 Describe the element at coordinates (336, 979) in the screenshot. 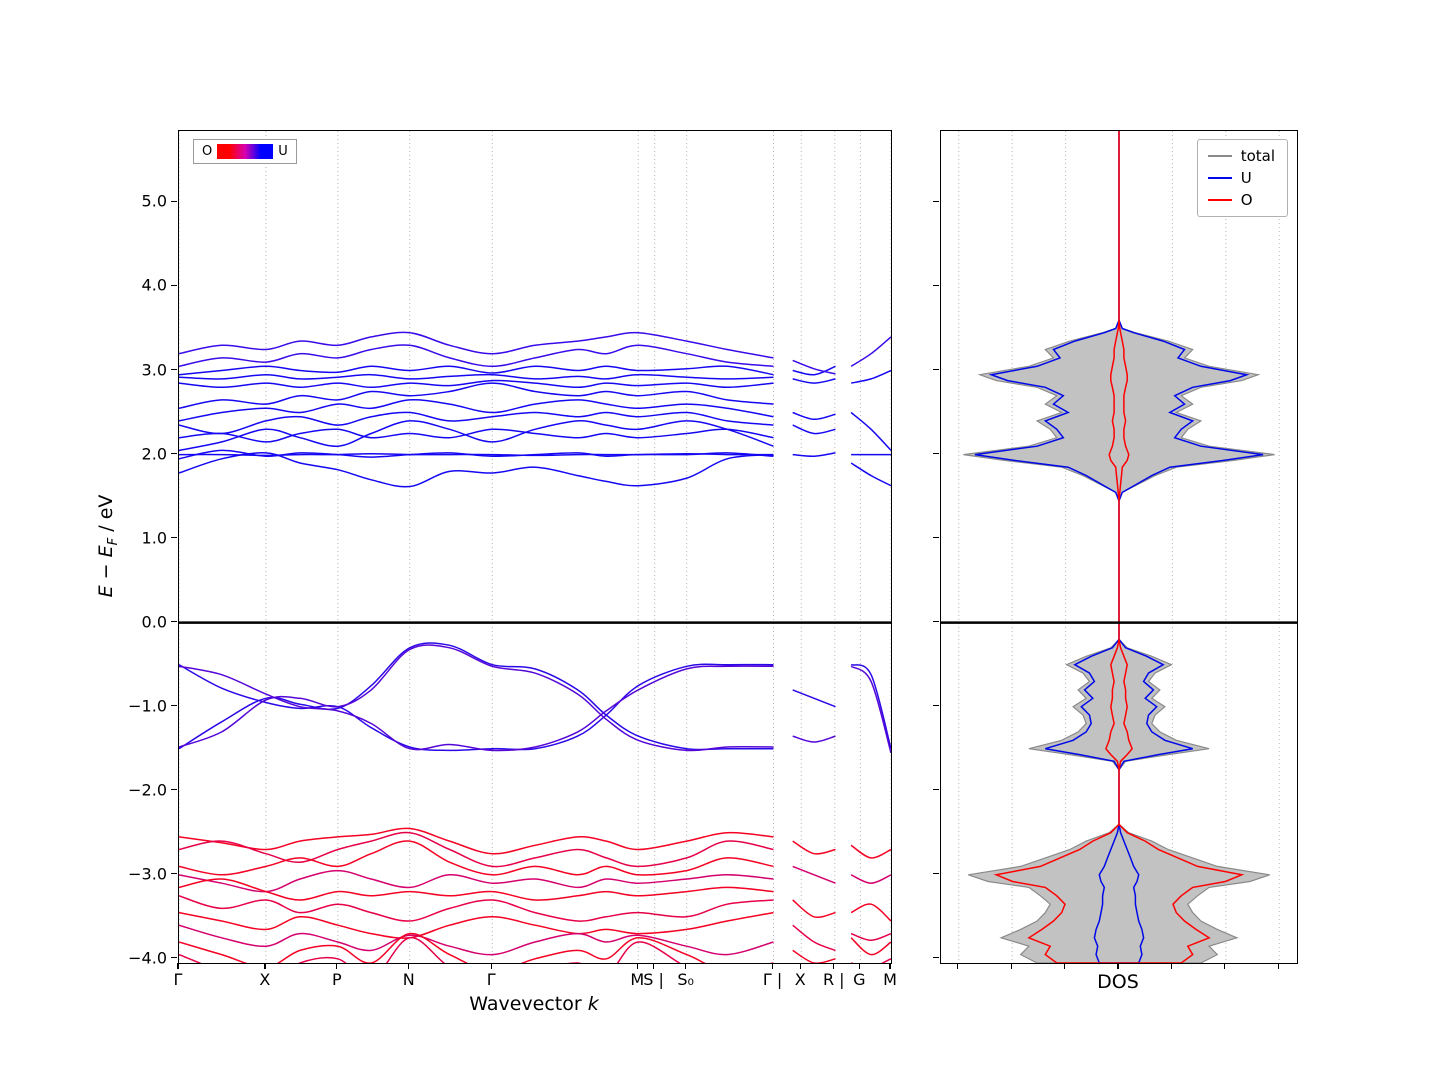

I see `k-point-label: P` at that location.